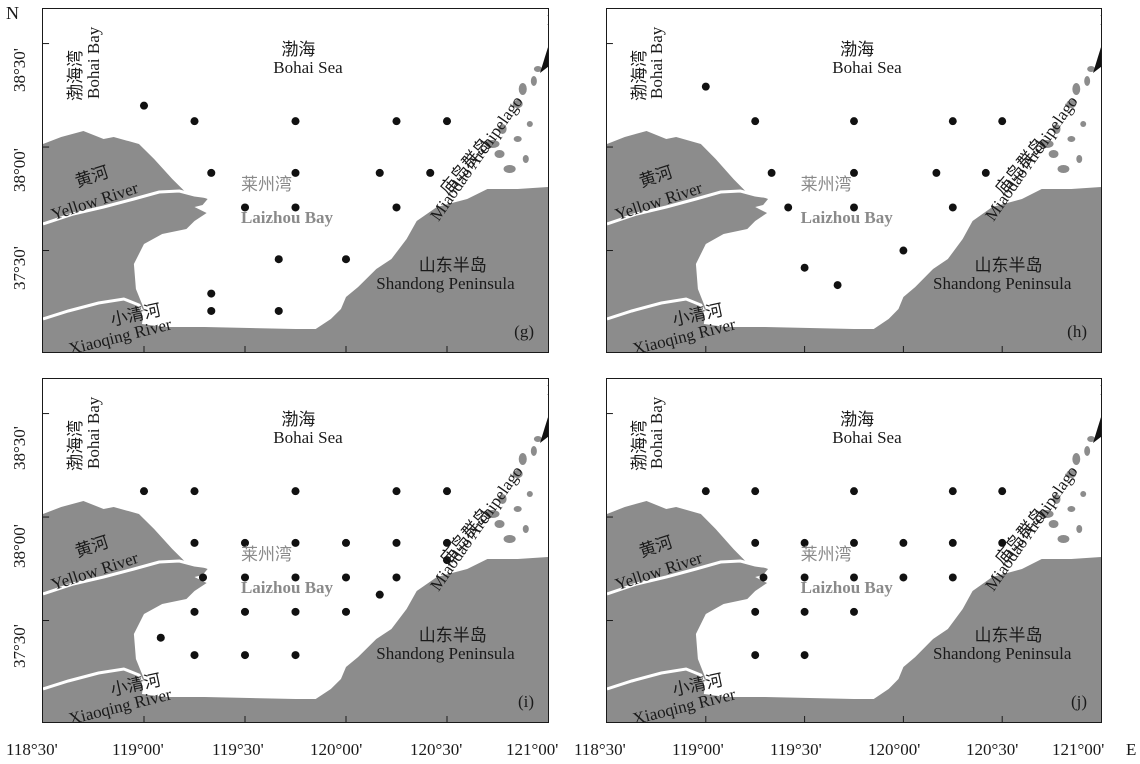  Describe the element at coordinates (639, 445) in the screenshot. I see `label-bohai-bay-cn: 渤海湾` at that location.